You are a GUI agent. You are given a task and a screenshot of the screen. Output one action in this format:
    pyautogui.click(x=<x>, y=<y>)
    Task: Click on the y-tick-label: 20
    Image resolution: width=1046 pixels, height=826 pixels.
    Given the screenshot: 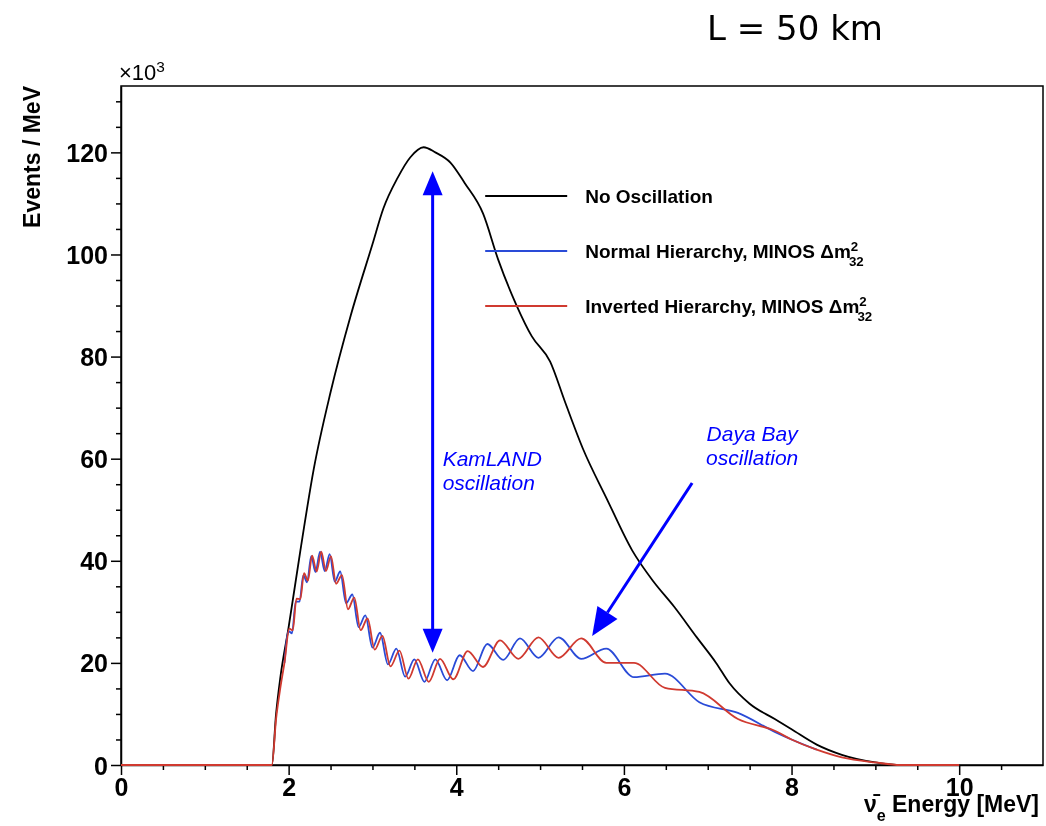 What is the action you would take?
    pyautogui.click(x=94, y=663)
    